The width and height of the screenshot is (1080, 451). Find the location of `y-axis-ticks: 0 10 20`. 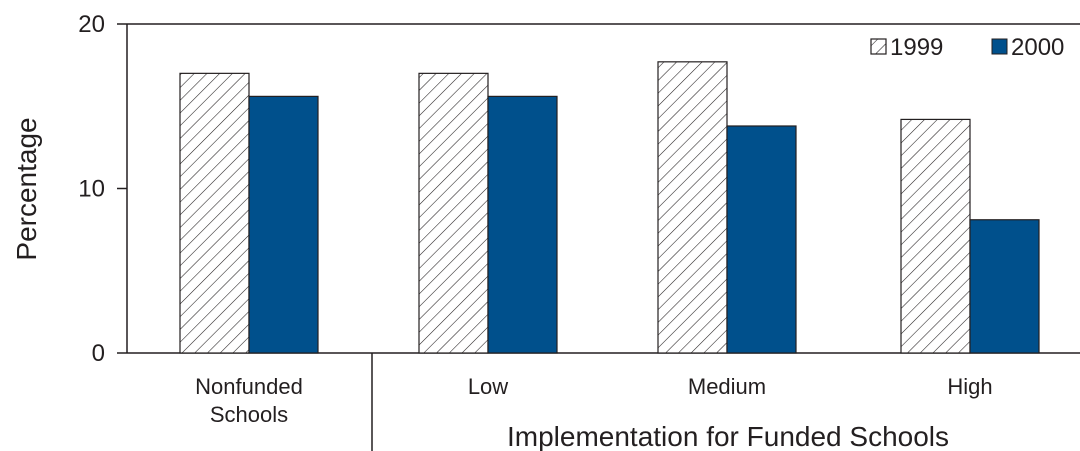

y-axis-ticks: 0 10 20 is located at coordinates (102, 189).